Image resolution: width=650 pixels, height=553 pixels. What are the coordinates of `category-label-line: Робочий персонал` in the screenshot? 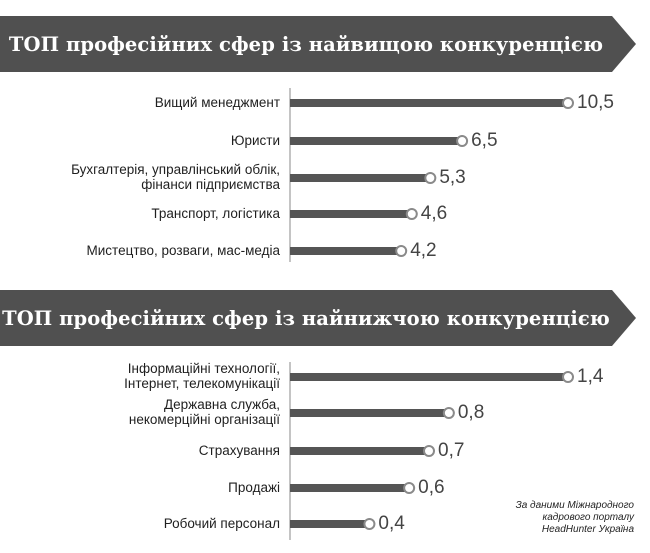 It's located at (221, 523).